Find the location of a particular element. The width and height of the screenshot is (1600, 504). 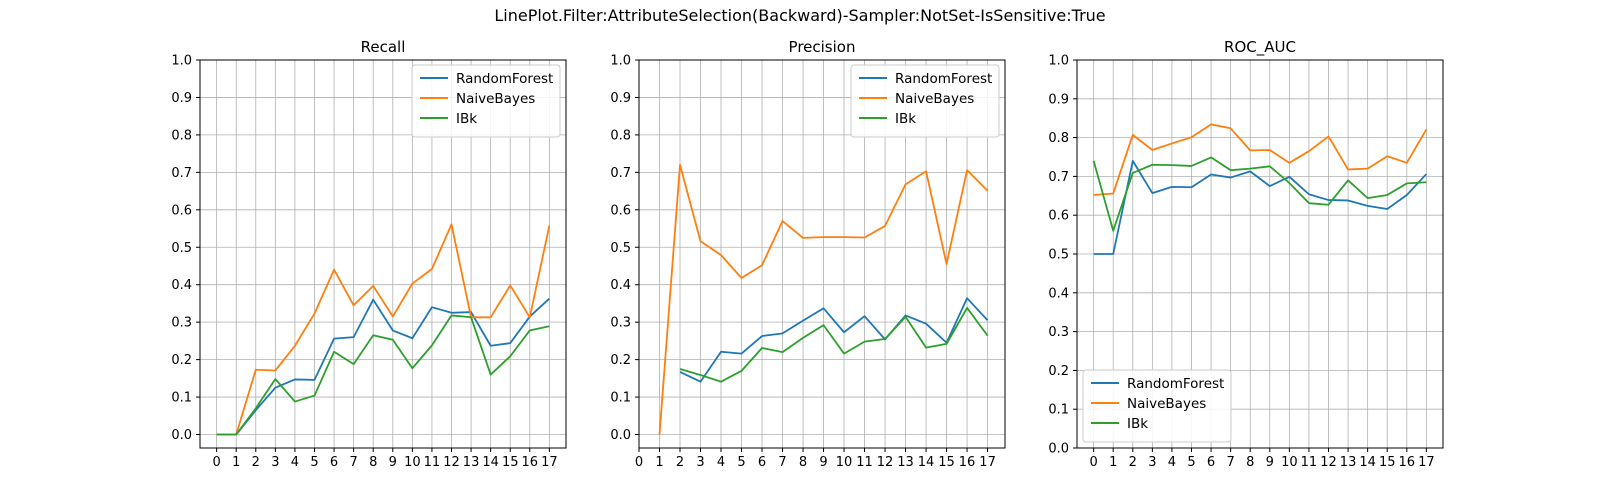

subplot-title: Recall is located at coordinates (383, 47).